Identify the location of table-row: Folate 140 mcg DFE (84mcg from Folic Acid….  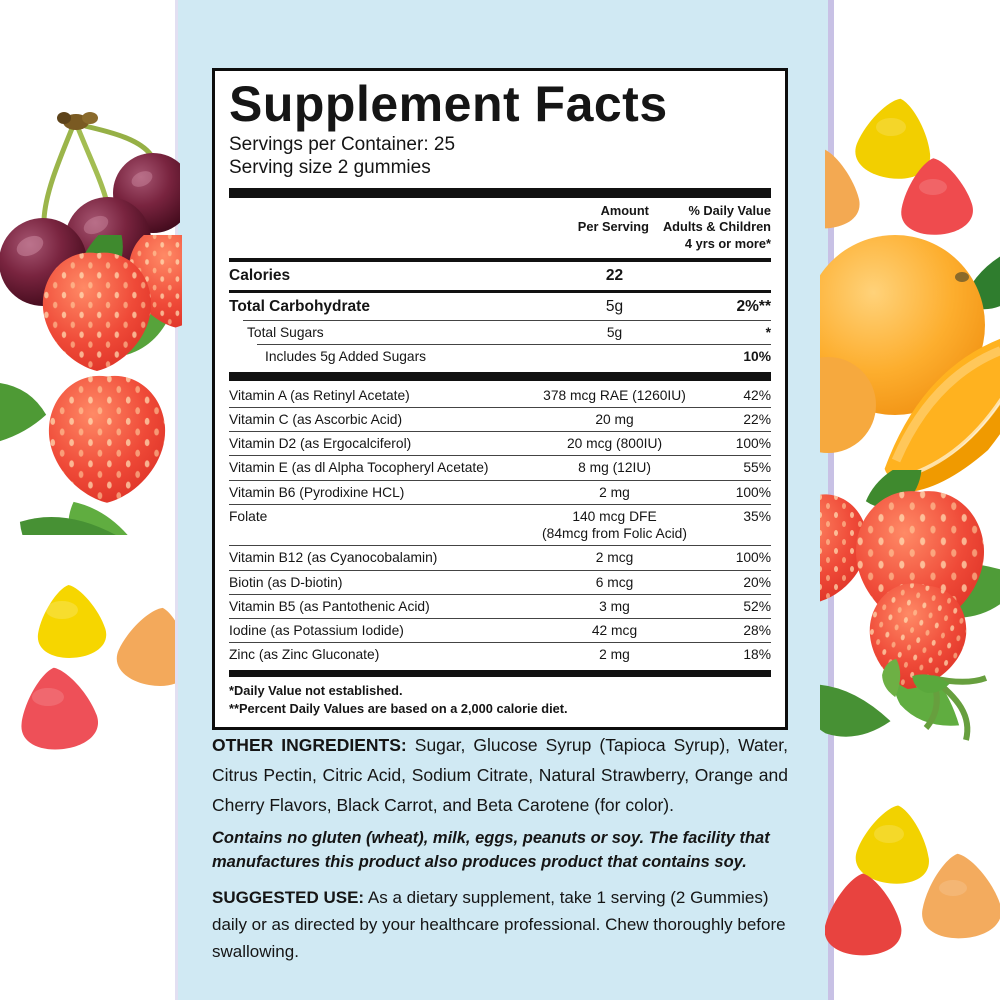
(500, 525).